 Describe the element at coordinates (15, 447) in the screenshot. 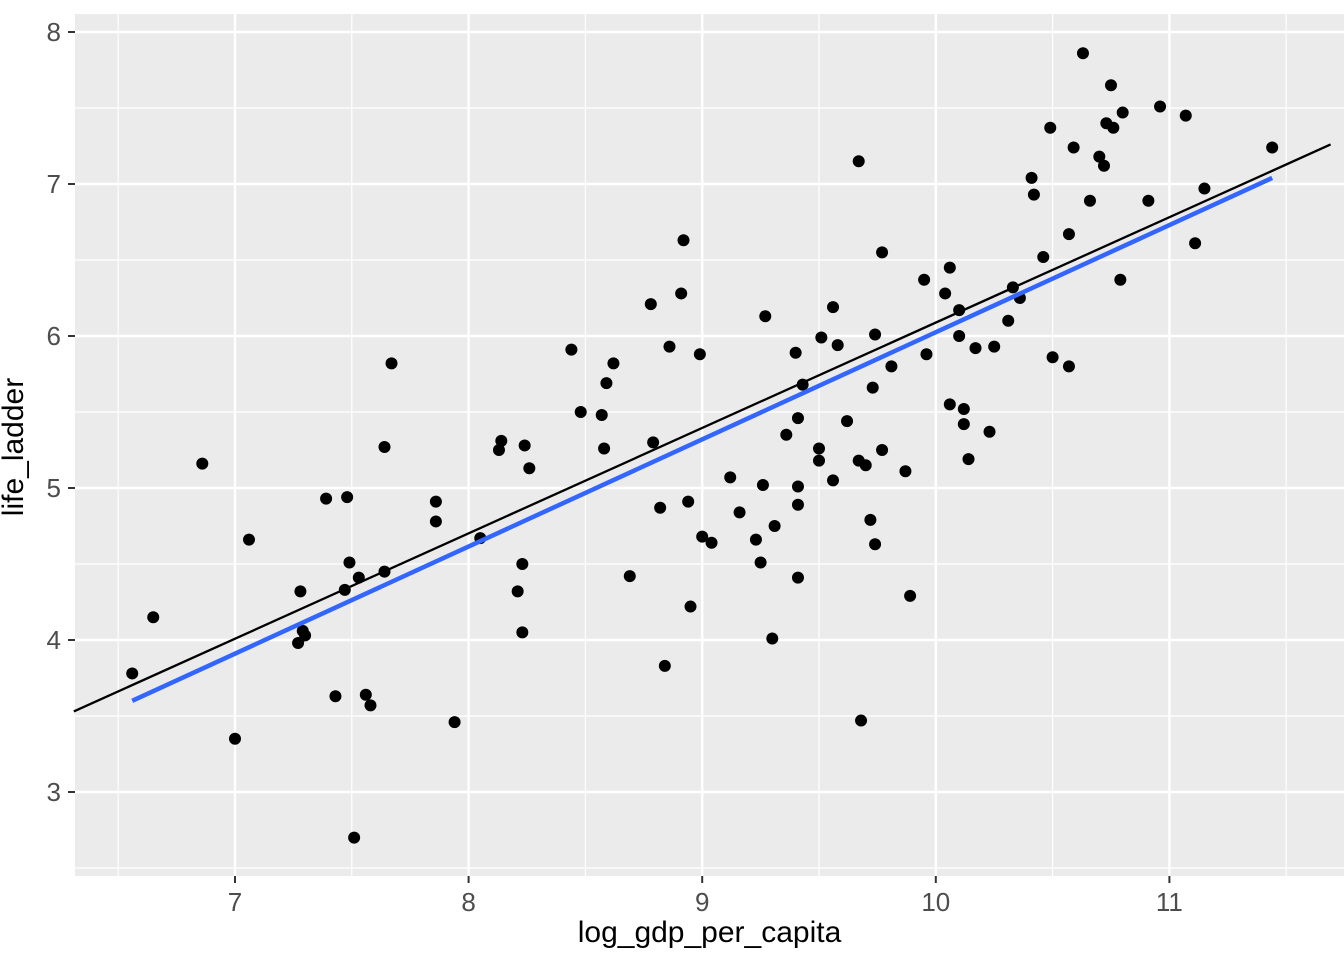

I see `y-axis-title: life_ladder` at that location.